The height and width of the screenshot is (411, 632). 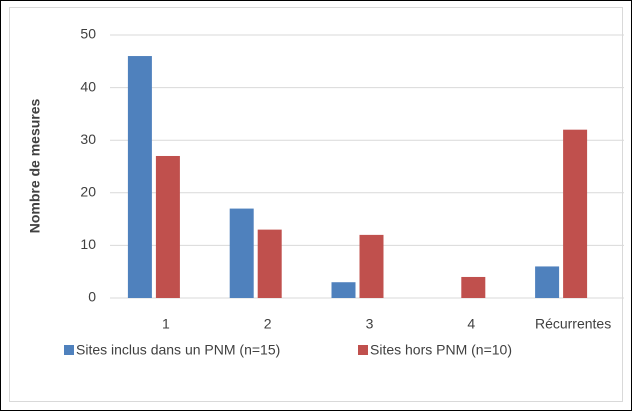 What do you see at coordinates (166, 324) in the screenshot?
I see `x-tick-label: 1` at bounding box center [166, 324].